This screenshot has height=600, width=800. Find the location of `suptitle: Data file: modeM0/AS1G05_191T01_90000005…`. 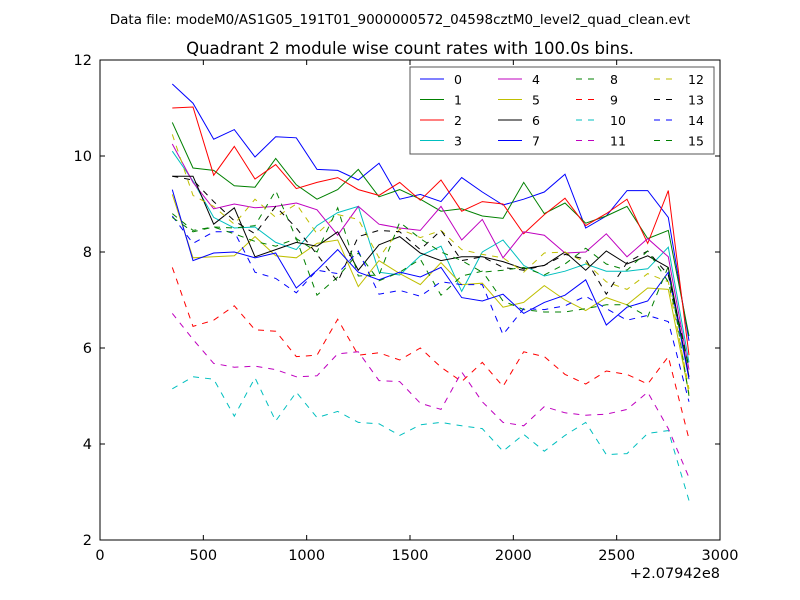

suptitle: Data file: modeM0/AS1G05_191T01_90000005… is located at coordinates (400, 20).